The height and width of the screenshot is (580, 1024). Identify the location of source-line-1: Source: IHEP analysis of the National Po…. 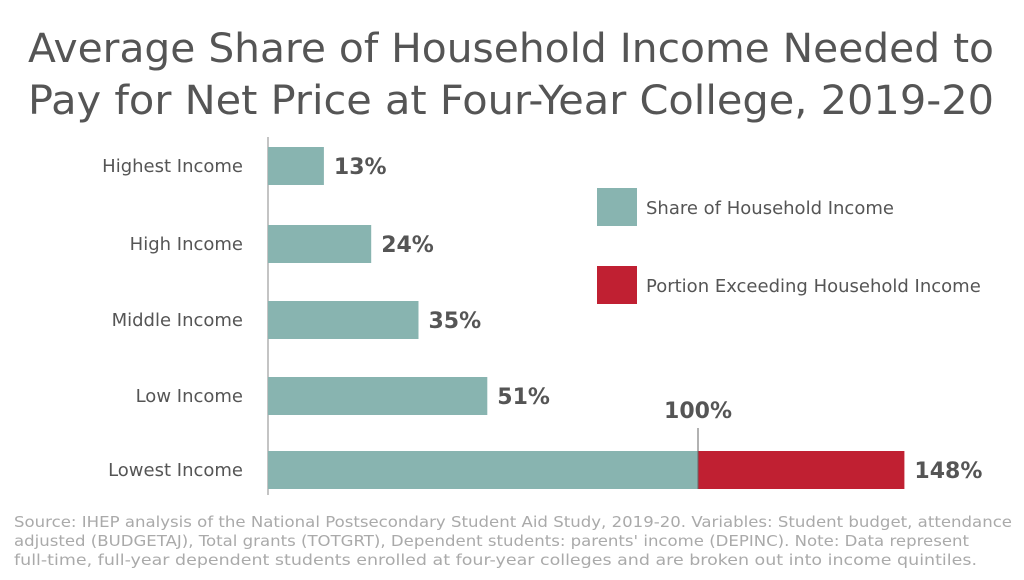
(513, 522).